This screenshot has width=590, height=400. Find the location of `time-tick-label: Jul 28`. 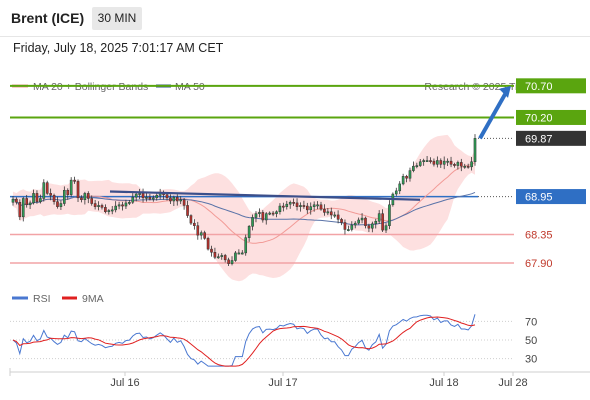

time-tick-label: Jul 28 is located at coordinates (512, 383).